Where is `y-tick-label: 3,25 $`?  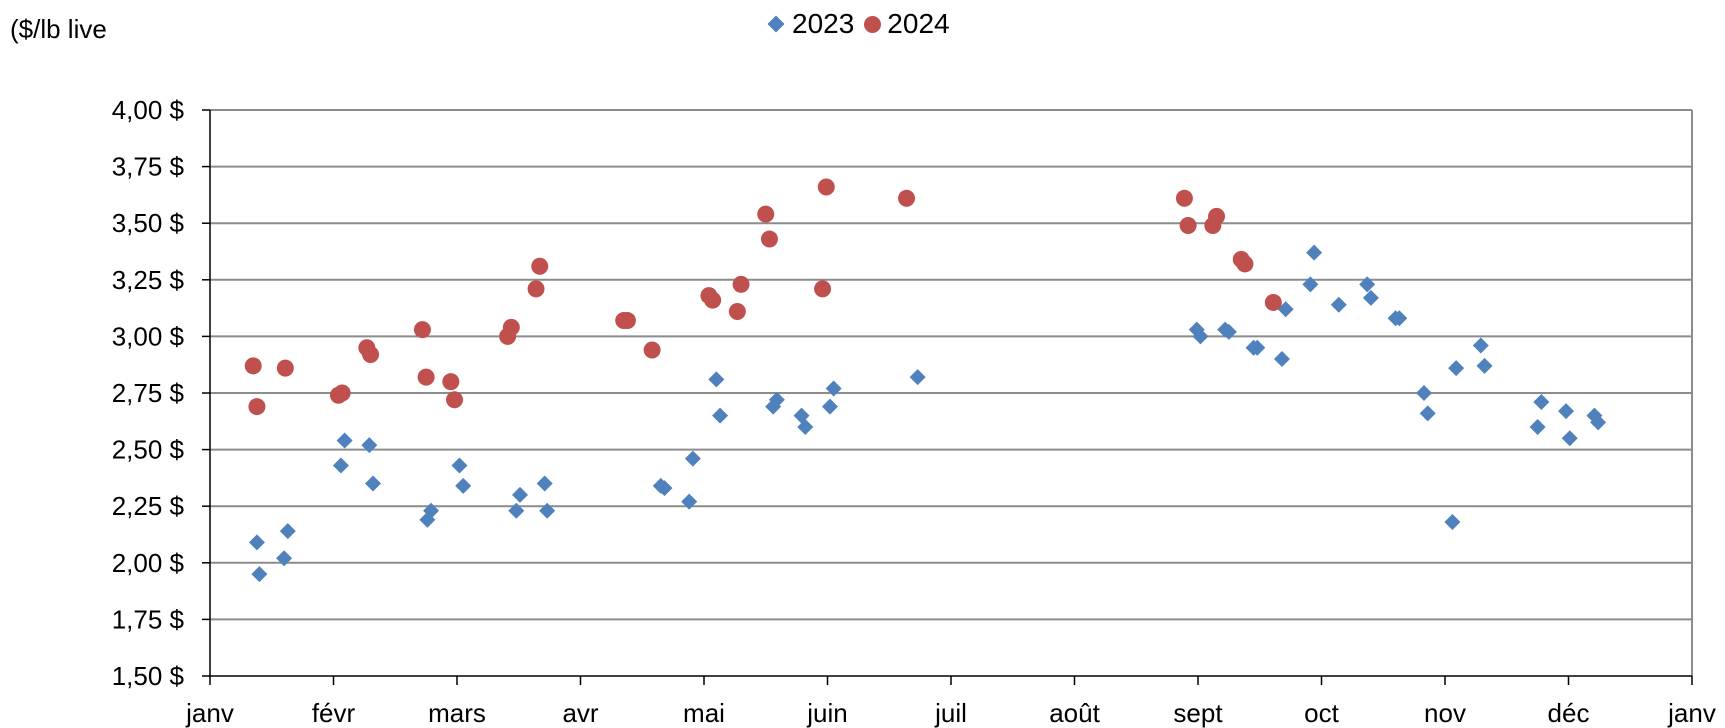
y-tick-label: 3,25 $ is located at coordinates (148, 280).